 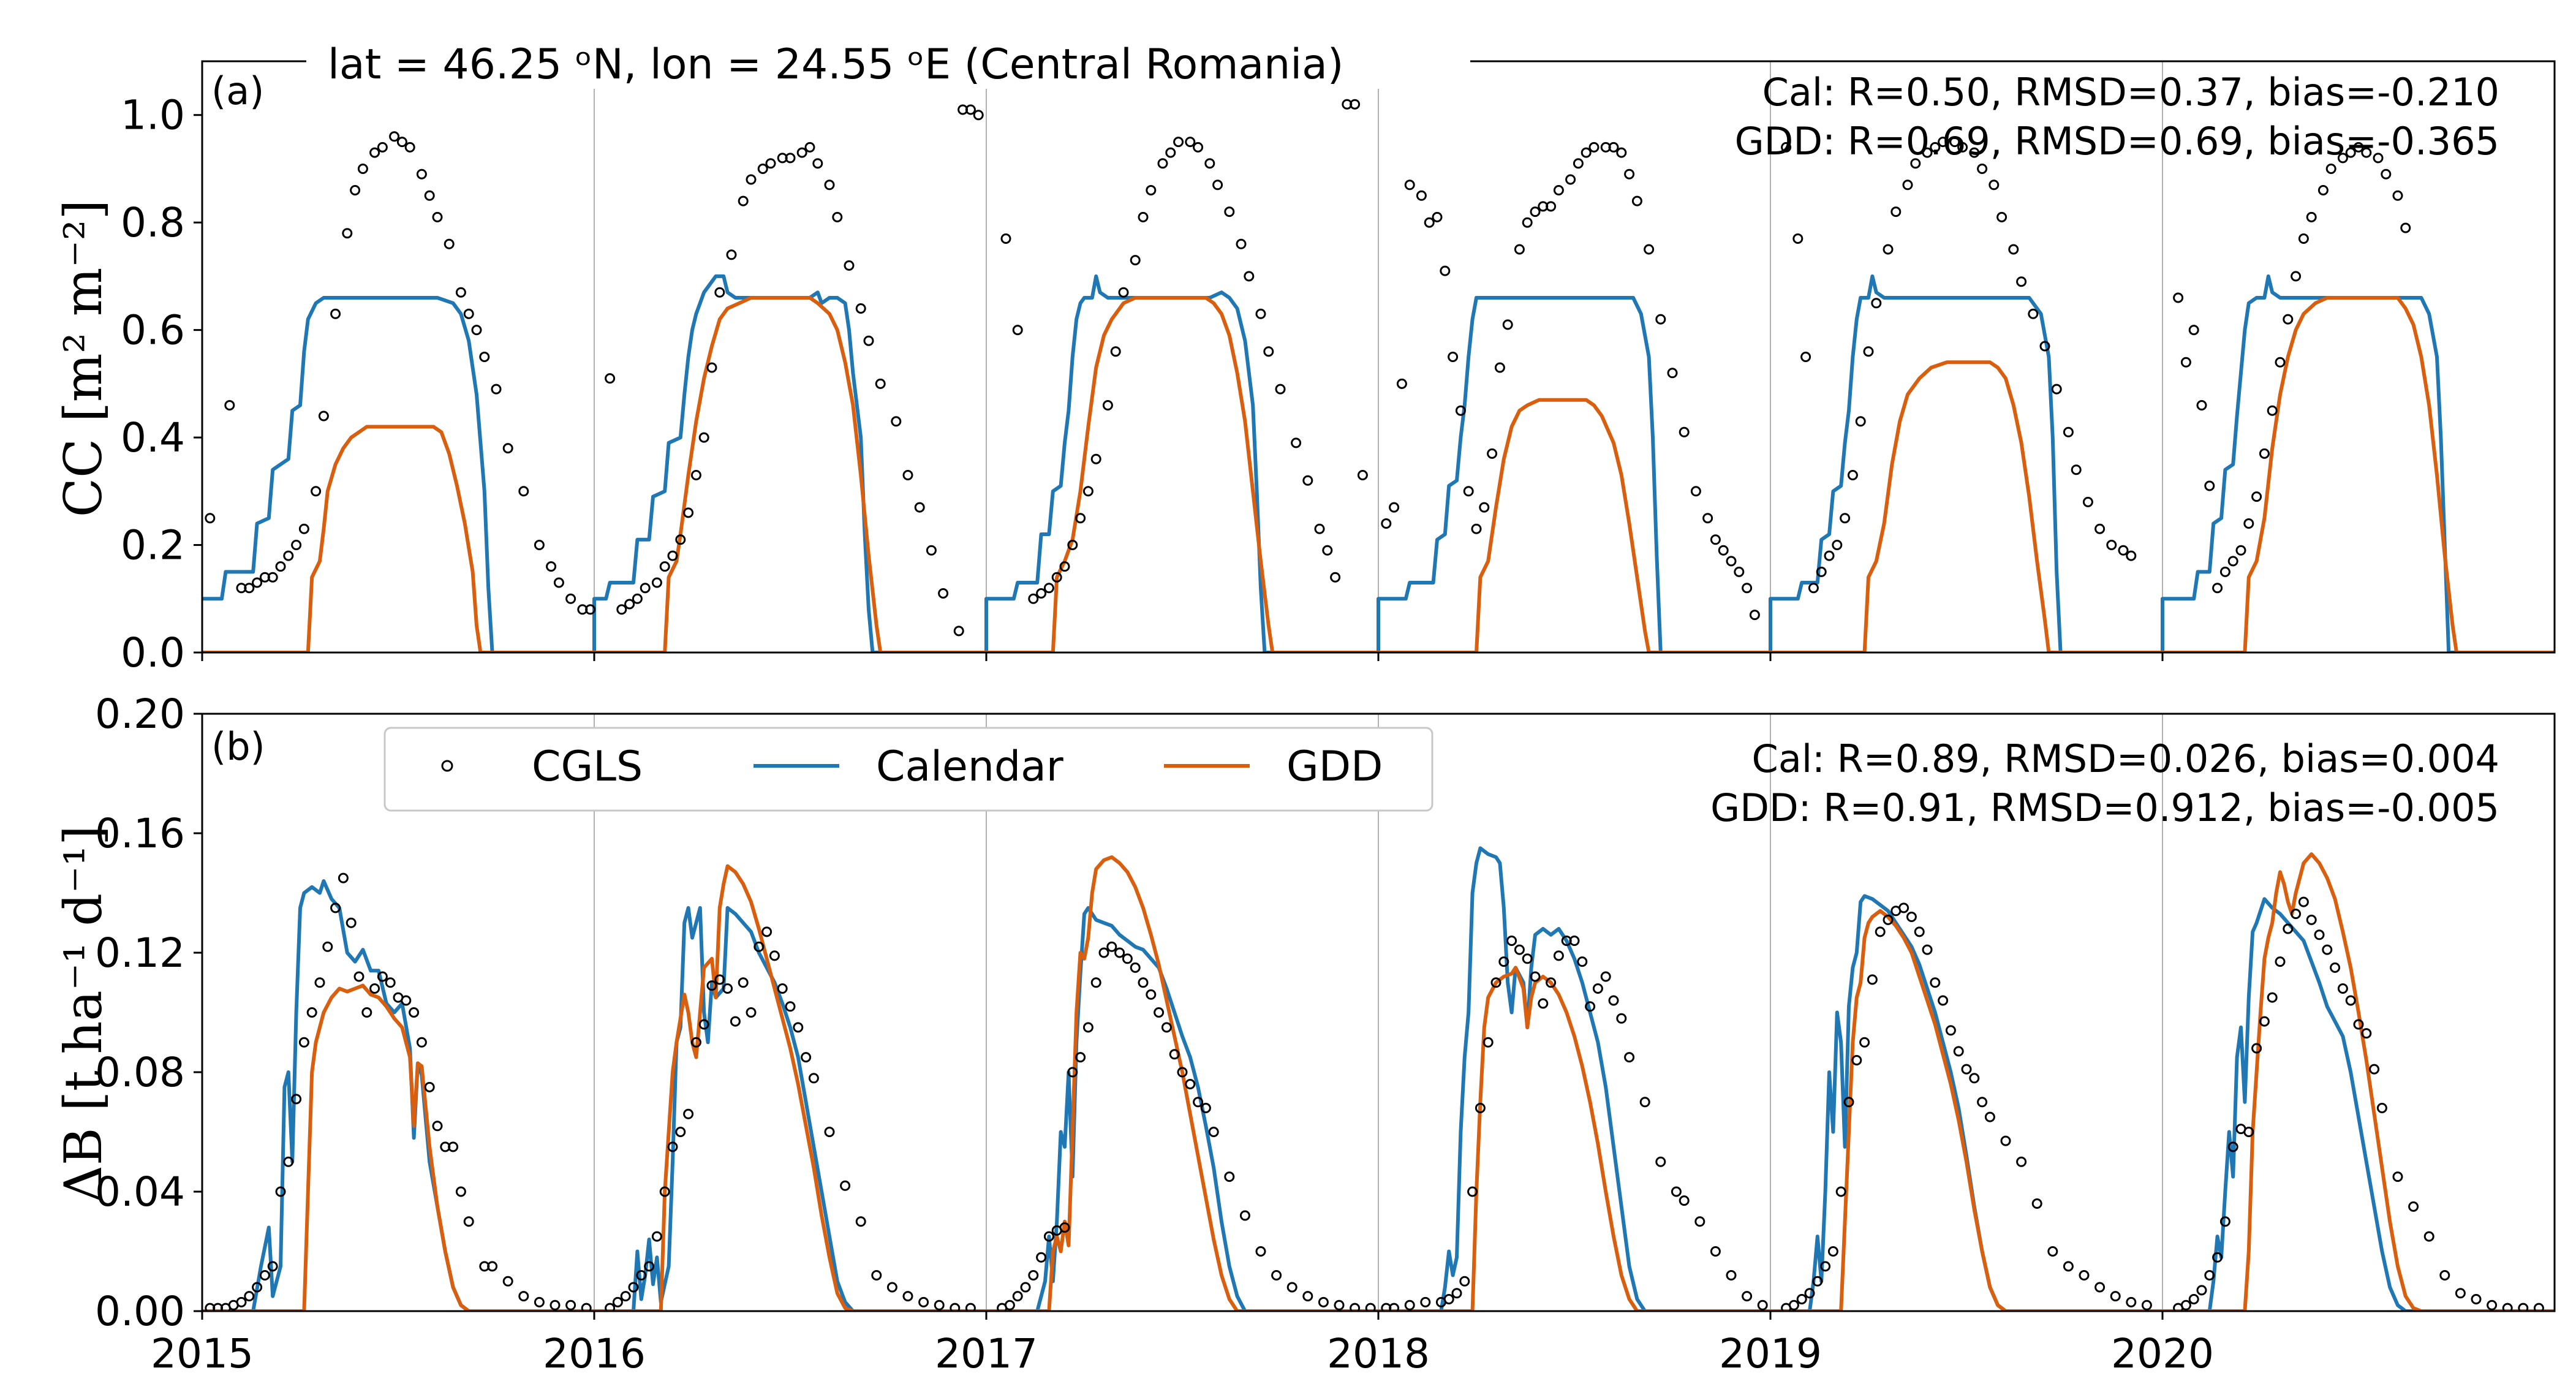 I want to click on legend-box, so click(x=908, y=769).